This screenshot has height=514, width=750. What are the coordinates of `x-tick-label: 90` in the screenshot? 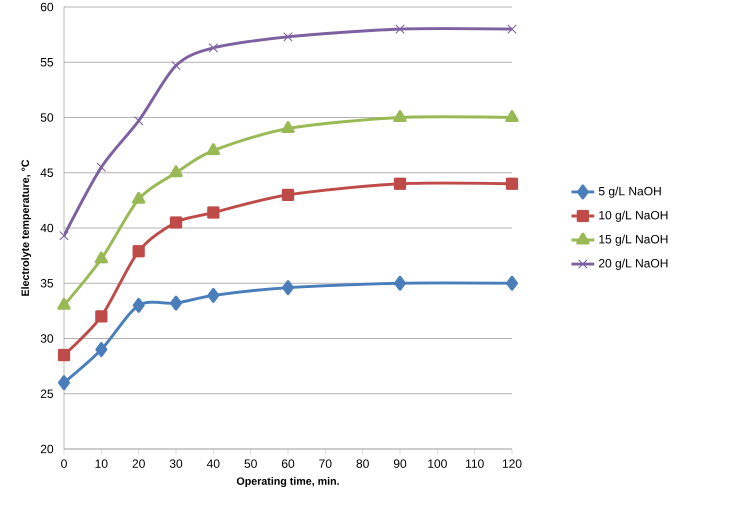 It's located at (400, 463).